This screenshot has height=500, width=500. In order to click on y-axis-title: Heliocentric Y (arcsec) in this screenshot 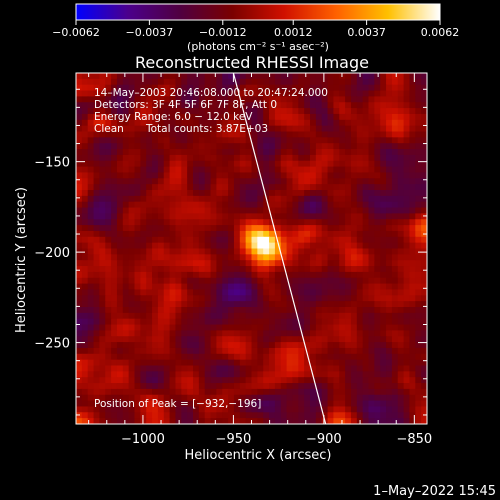, I will do `click(21, 260)`.